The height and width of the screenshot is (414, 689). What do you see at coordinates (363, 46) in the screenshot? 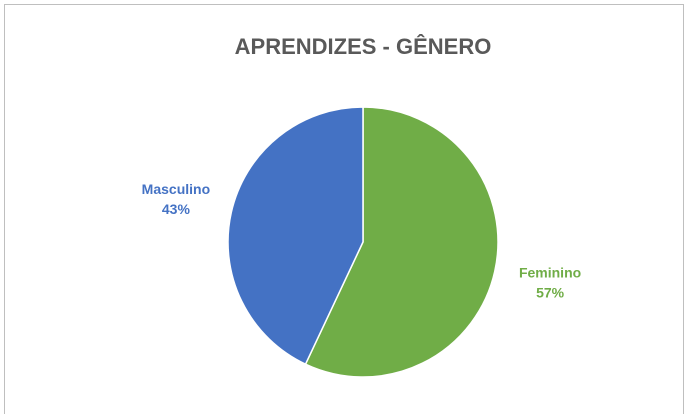
I see `chart-title: APRENDIZES - GÊNERO` at bounding box center [363, 46].